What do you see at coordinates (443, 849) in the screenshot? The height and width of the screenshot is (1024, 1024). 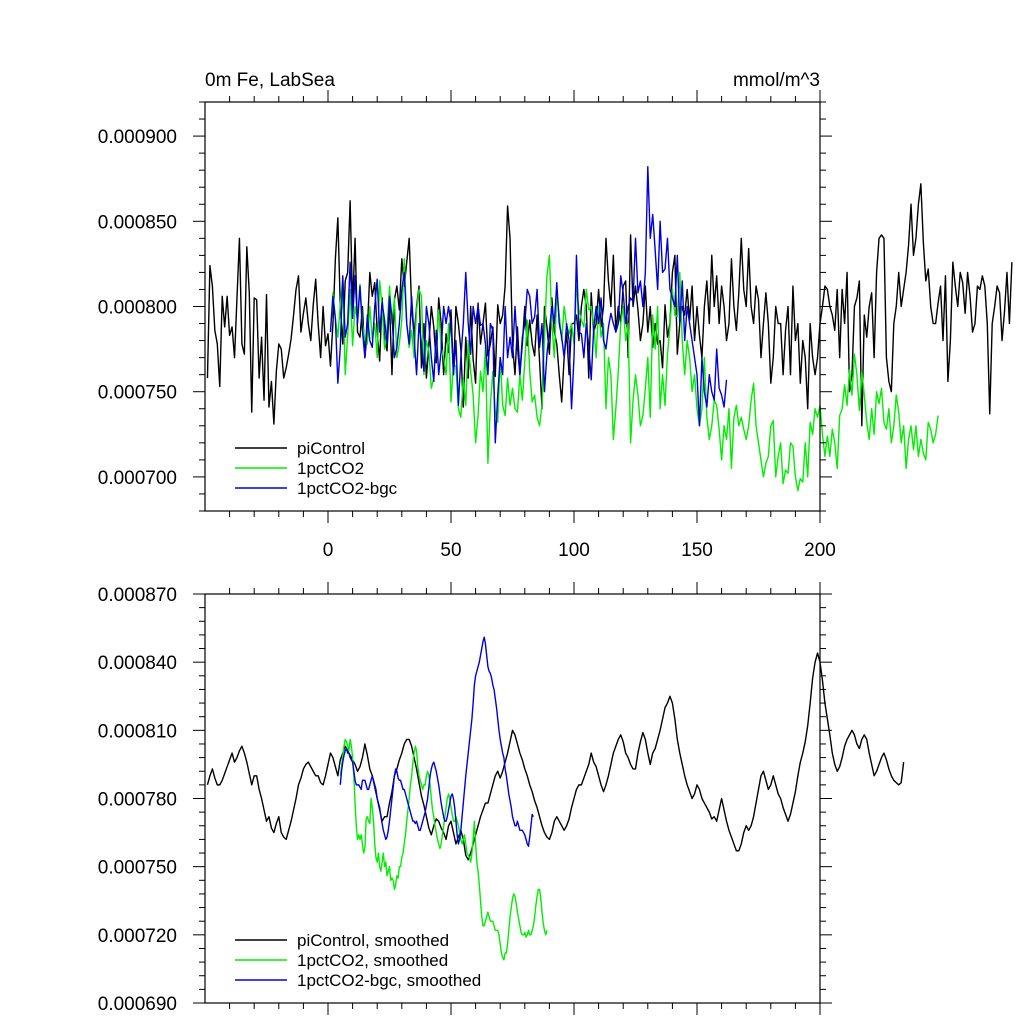 I see `bottom-series-1pctco2` at bounding box center [443, 849].